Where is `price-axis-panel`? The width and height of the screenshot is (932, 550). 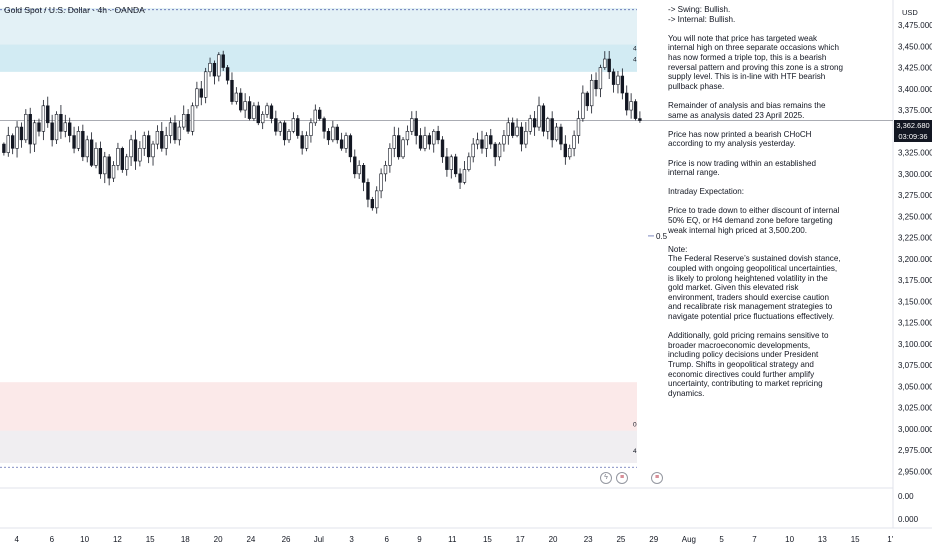
price-axis-panel is located at coordinates (912, 275).